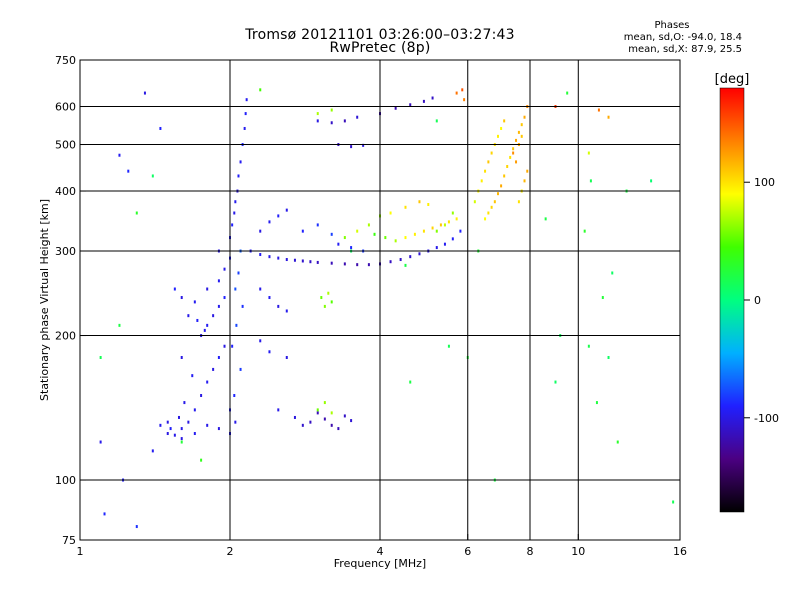  What do you see at coordinates (70, 300) in the screenshot?
I see `y-axis-ticks: 75 100 200 300 400 500 600 750` at bounding box center [70, 300].